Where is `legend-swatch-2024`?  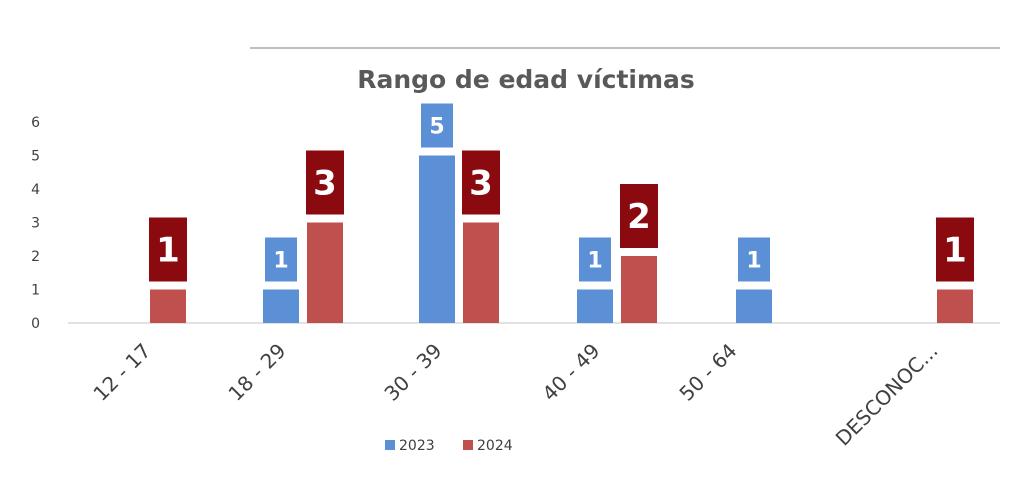 legend-swatch-2024 is located at coordinates (468, 445).